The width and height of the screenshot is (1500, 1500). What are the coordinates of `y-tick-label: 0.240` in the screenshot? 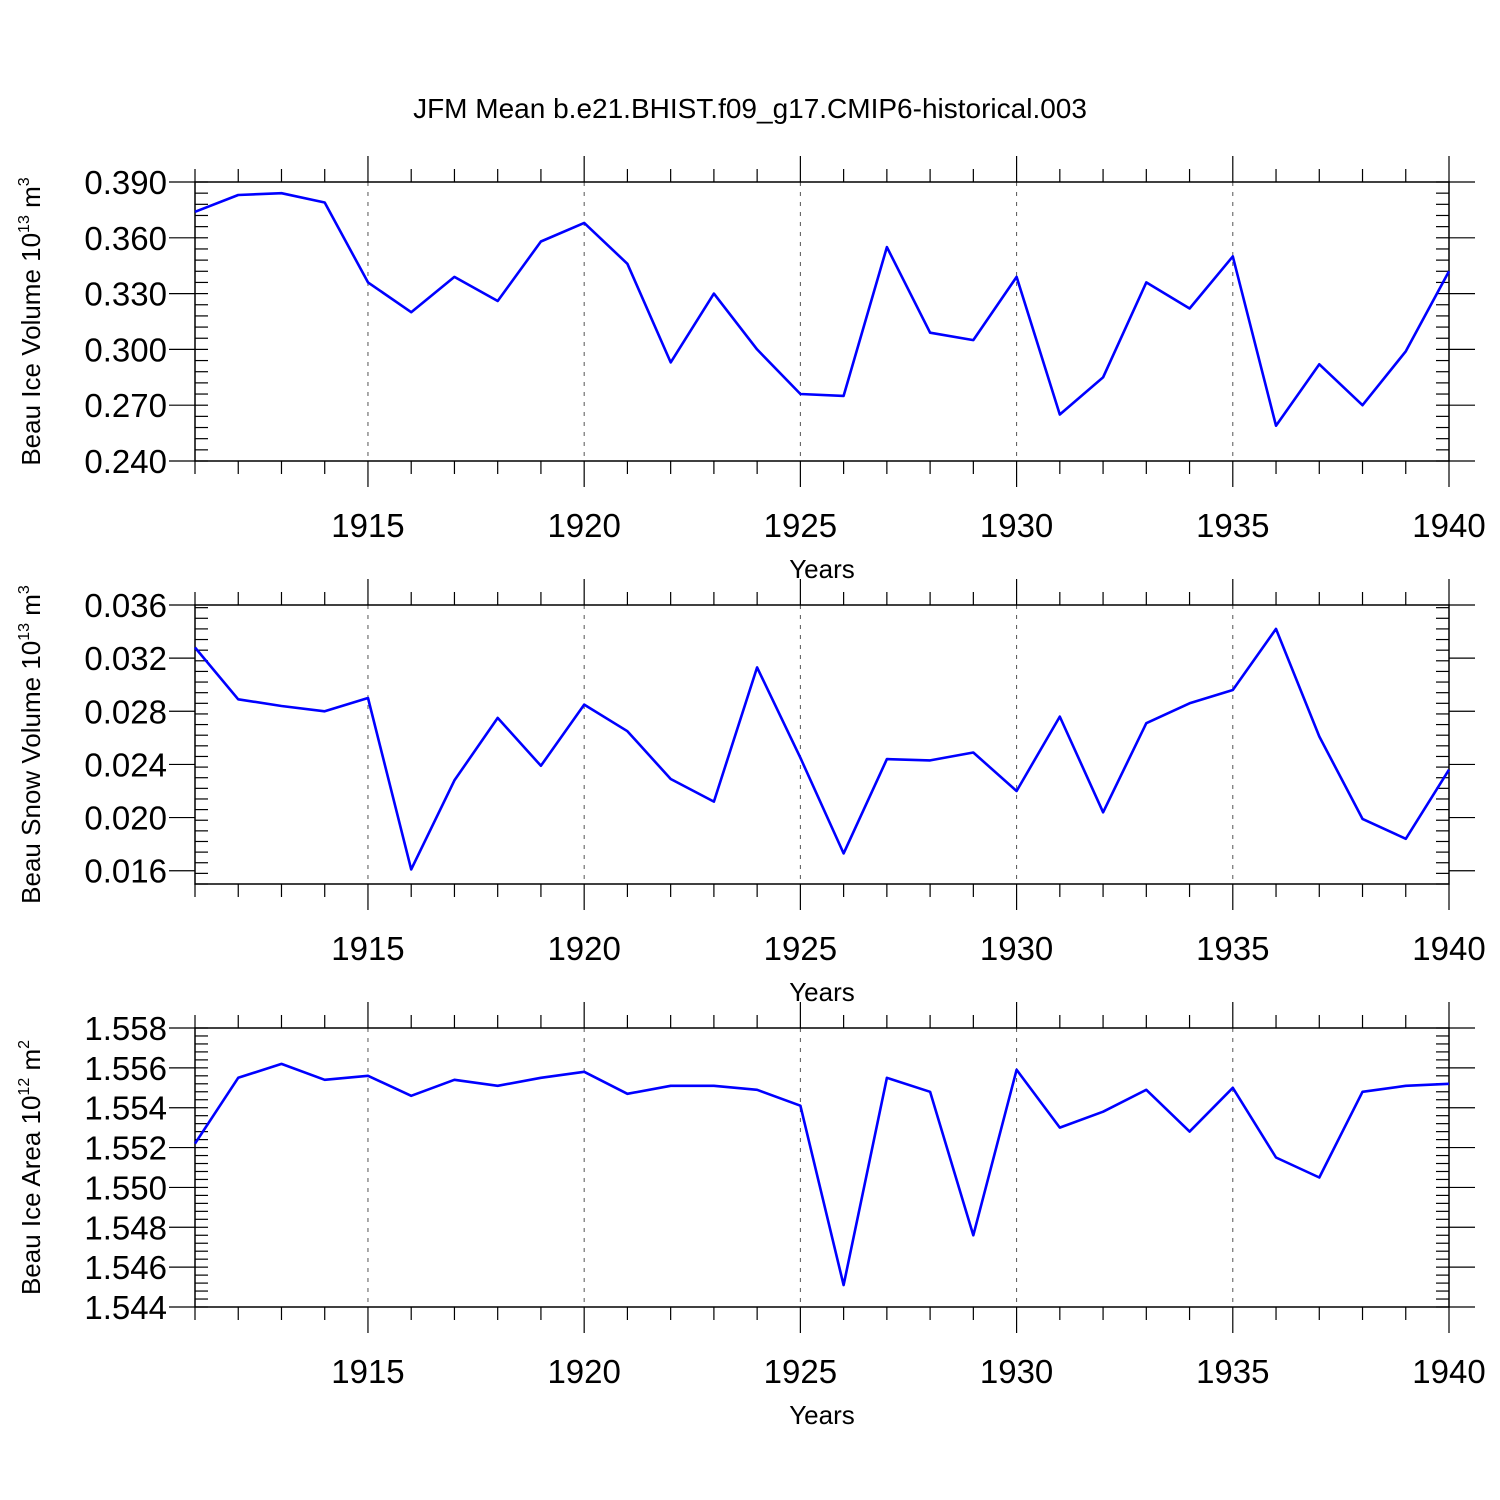 It's located at (125, 461).